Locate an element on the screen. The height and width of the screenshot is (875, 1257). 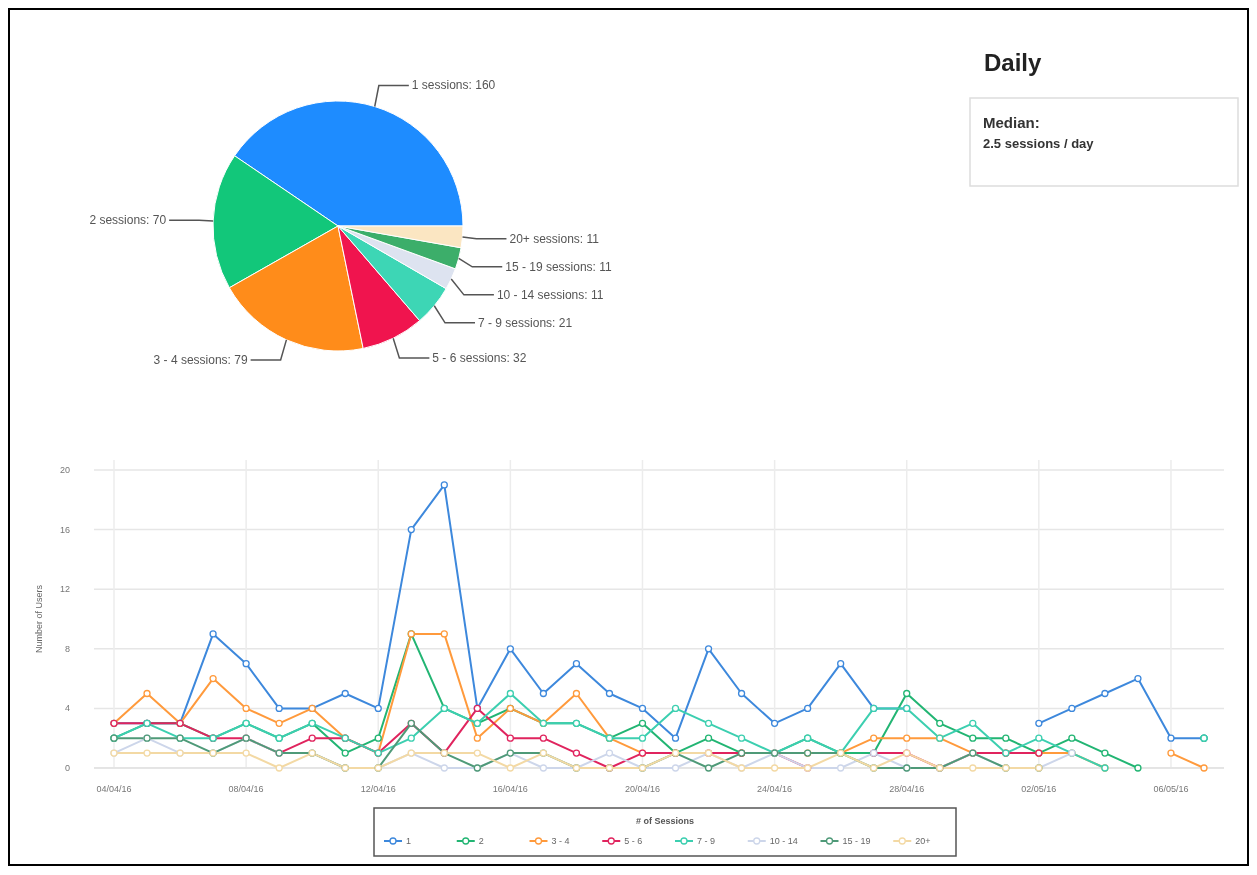
x-tick-label: 12/04/16 is located at coordinates (378, 789).